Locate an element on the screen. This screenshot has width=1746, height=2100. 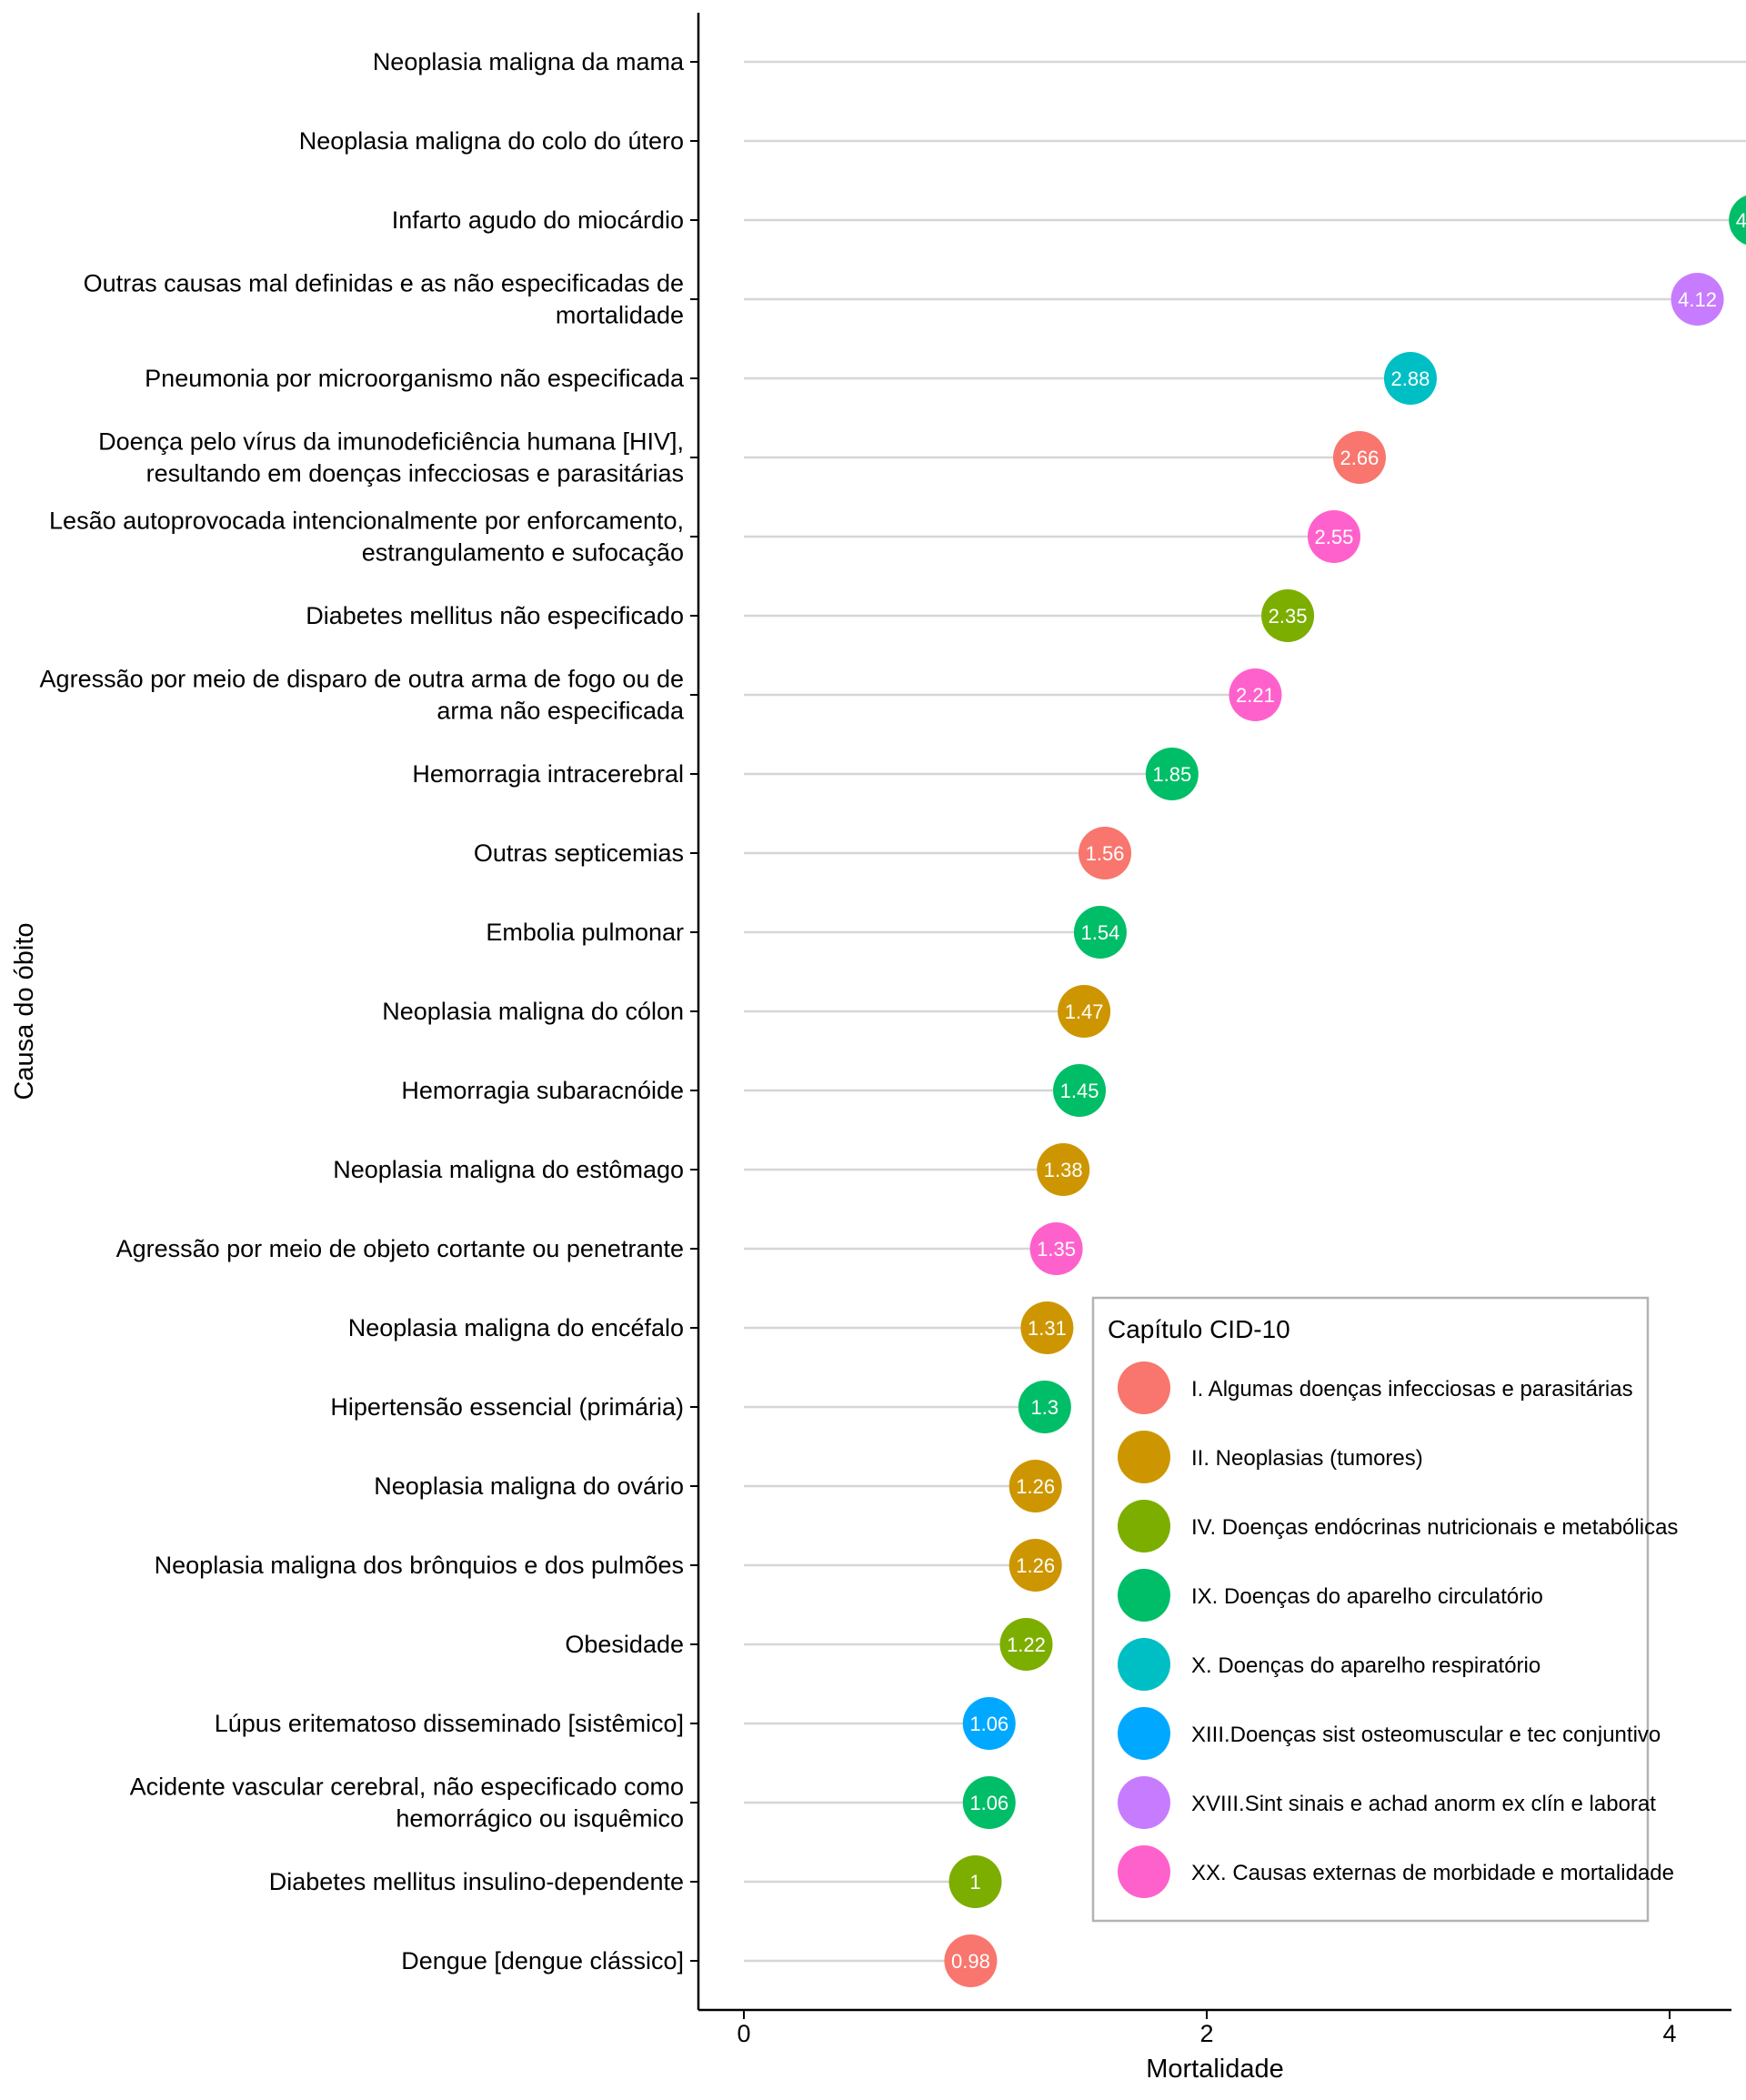
data-label: 1.35 is located at coordinates (1057, 1249).